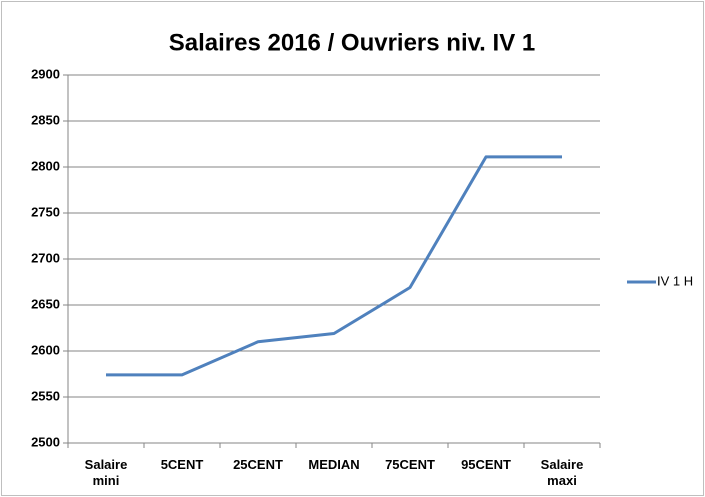 The image size is (705, 497). What do you see at coordinates (45, 257) in the screenshot?
I see `y-tick-label: 2700` at bounding box center [45, 257].